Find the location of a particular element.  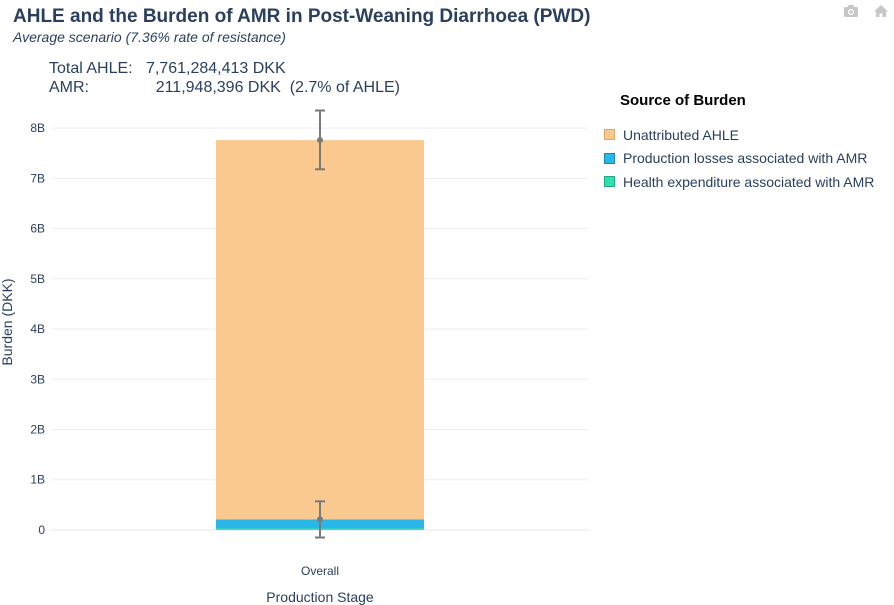

legend-label-production-losses: Production losses associated with AMR is located at coordinates (745, 158).